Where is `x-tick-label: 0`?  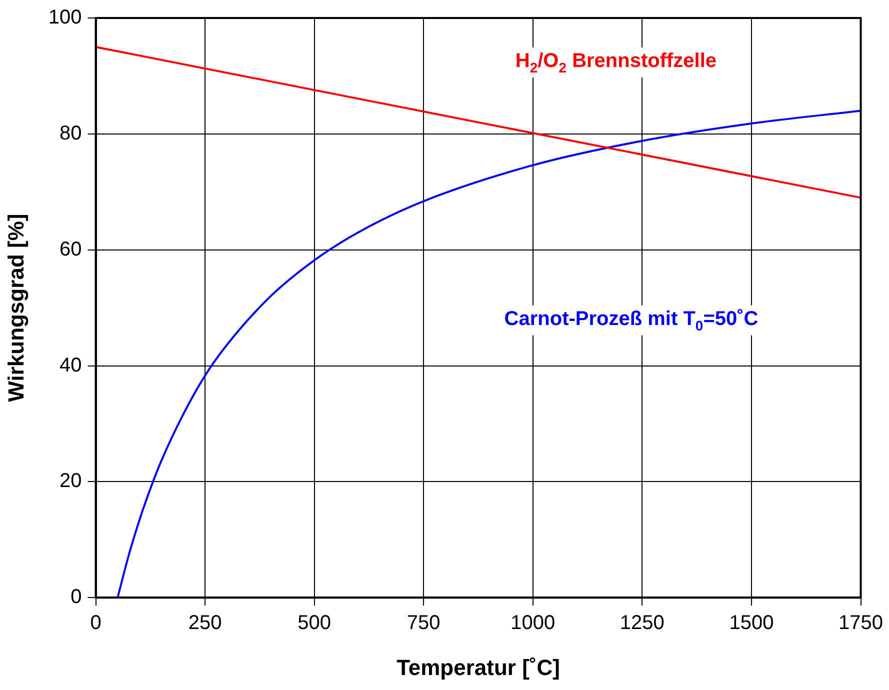
x-tick-label: 0 is located at coordinates (96, 623).